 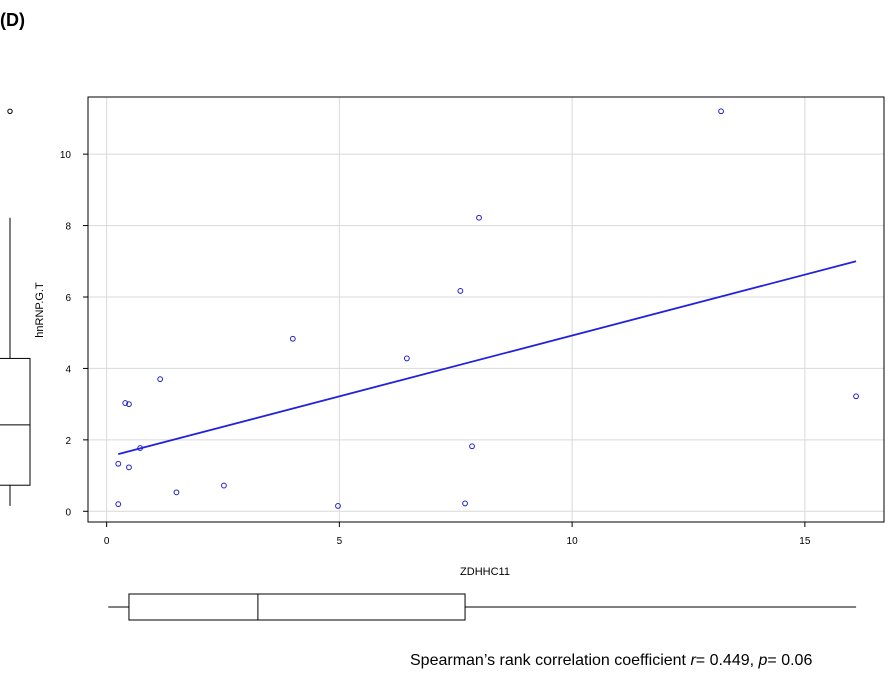 What do you see at coordinates (485, 572) in the screenshot?
I see `x-axis-label: ZDHHC11` at bounding box center [485, 572].